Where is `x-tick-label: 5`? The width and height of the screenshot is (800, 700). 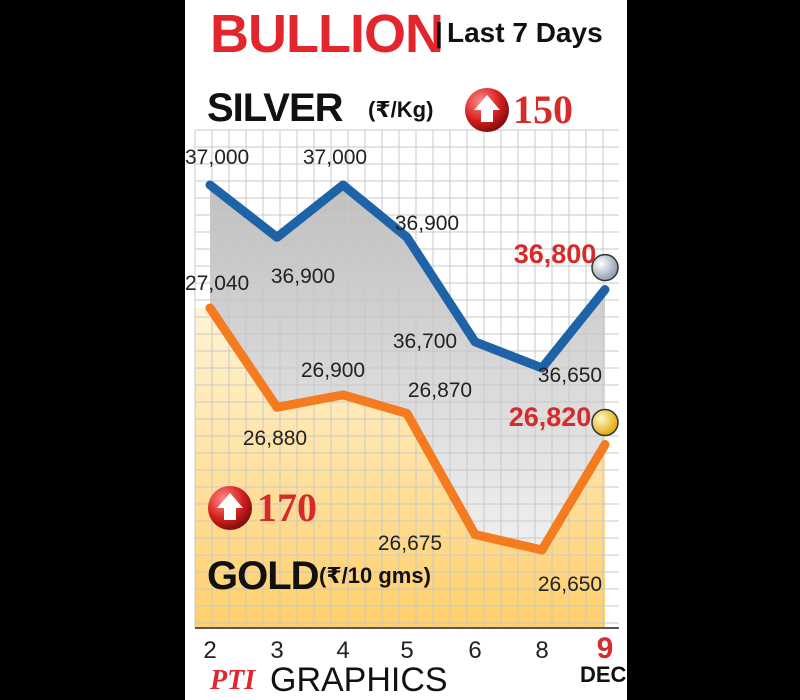
x-tick-label: 5 is located at coordinates (406, 650).